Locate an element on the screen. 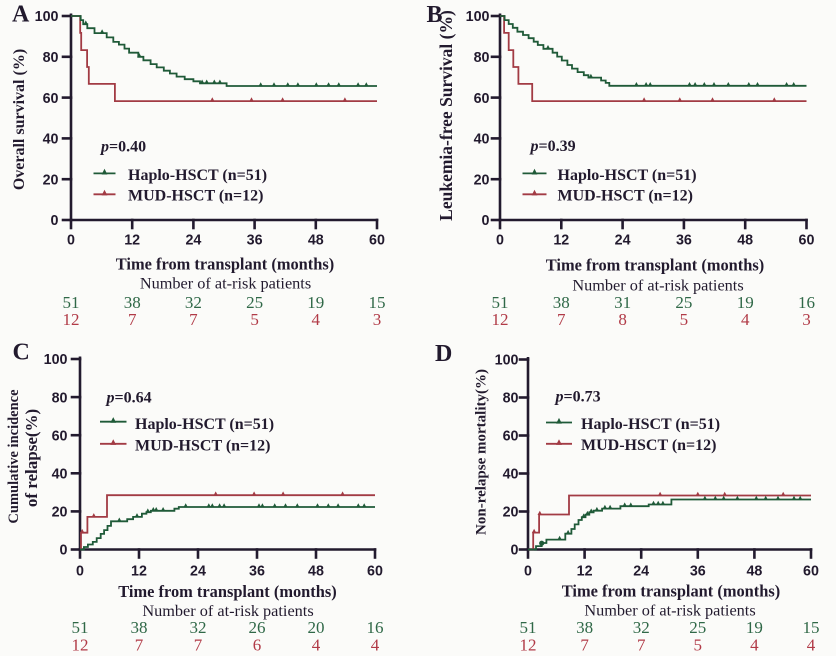 The height and width of the screenshot is (656, 836). svg-text: p=0.40 is located at coordinates (122, 147).